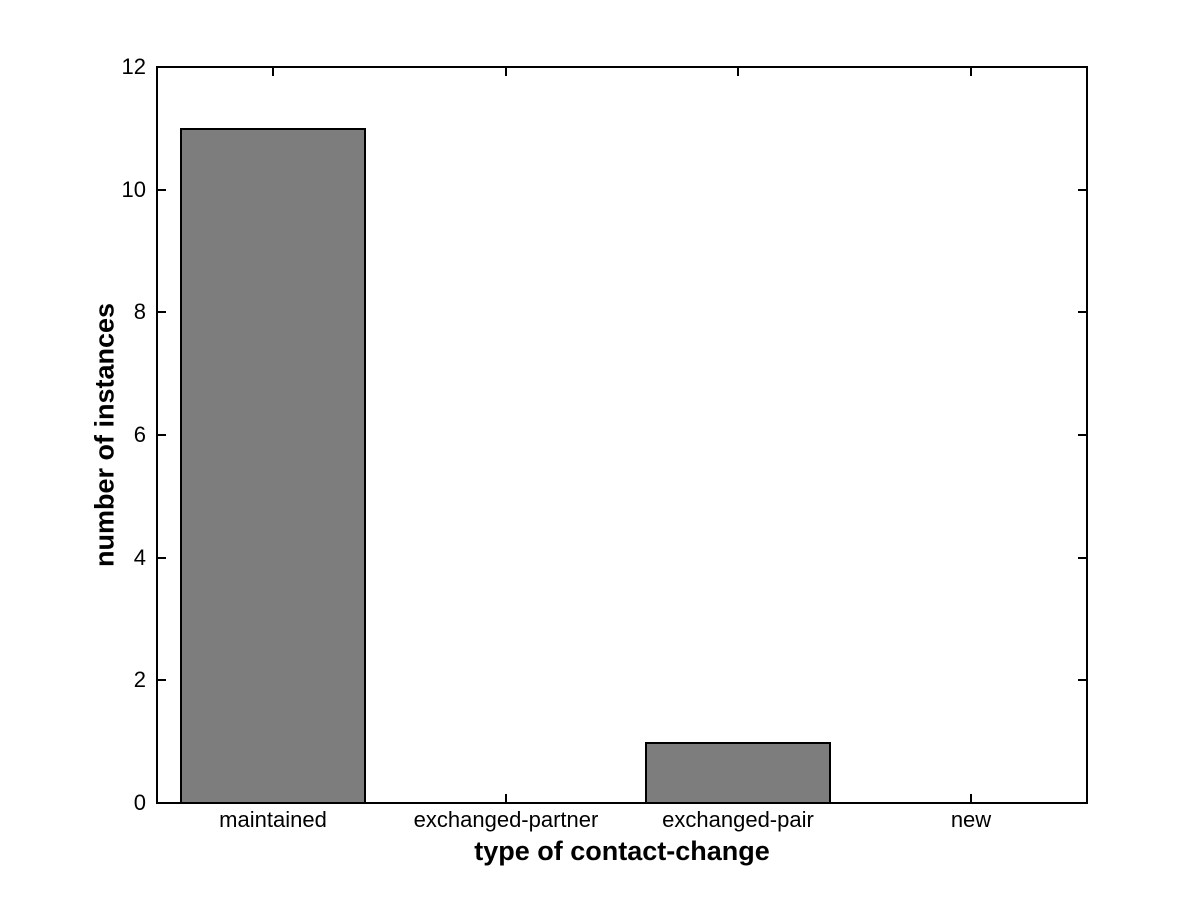  Describe the element at coordinates (139, 311) in the screenshot. I see `y-tick-label: 8` at that location.